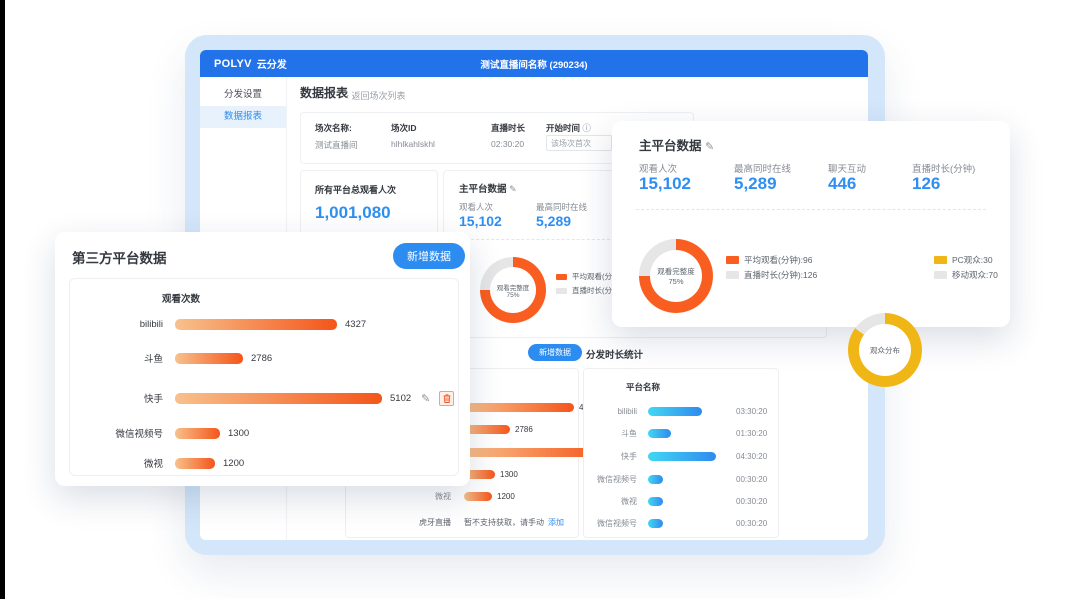 This screenshot has width=1080, height=599. I want to click on bar-row: 微视 00:30:20, so click(694, 501).